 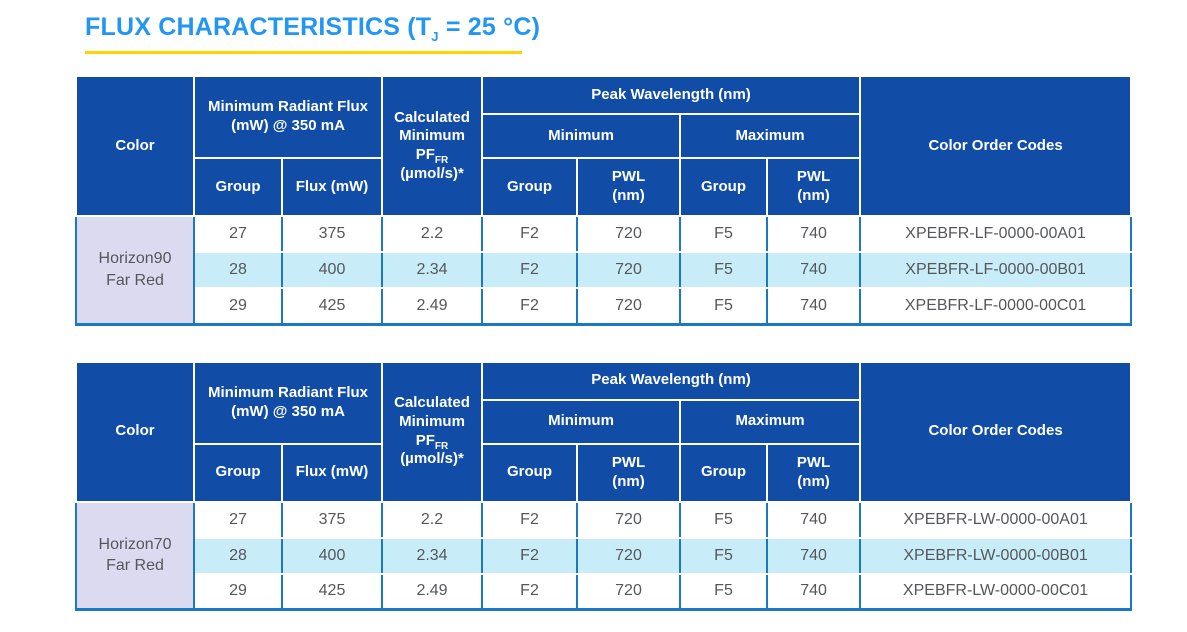 I want to click on cell-order-code: XPEBFR-LW-0000-00C01, so click(x=996, y=591).